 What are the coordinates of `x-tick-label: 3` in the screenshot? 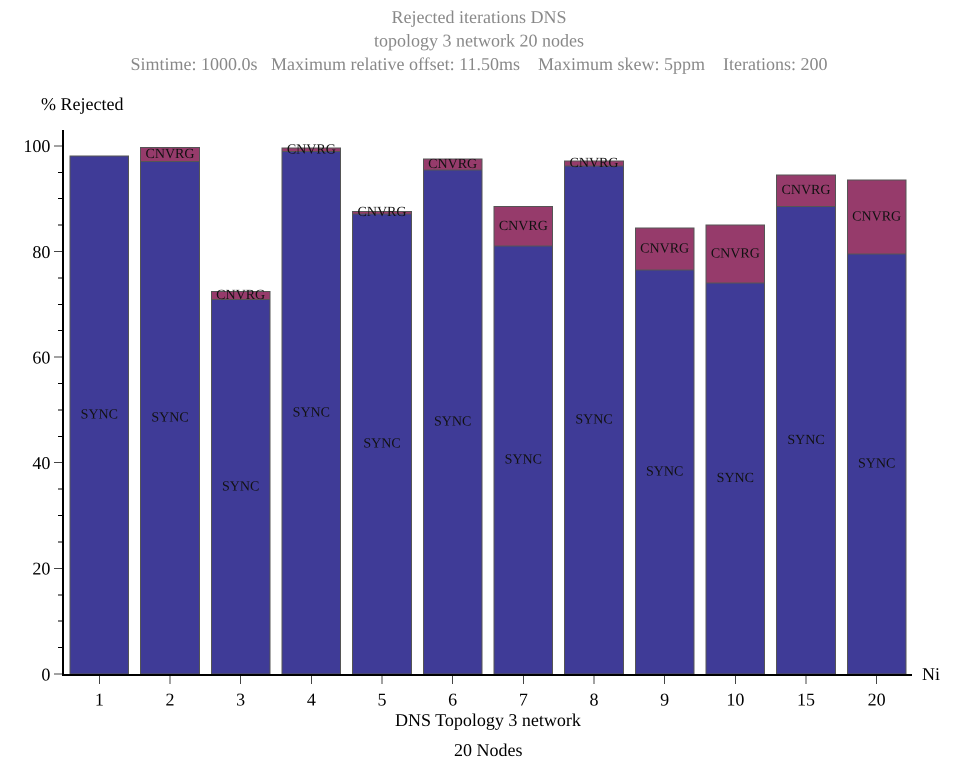 It's located at (241, 700).